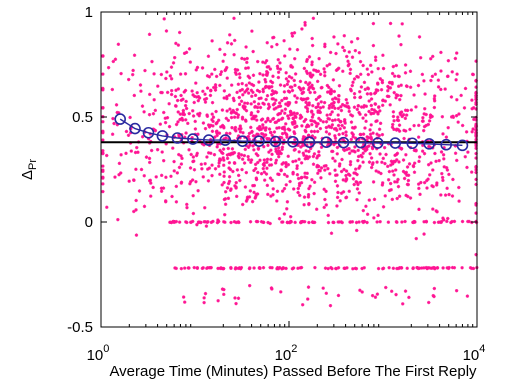  Describe the element at coordinates (82, 117) in the screenshot. I see `y-tick-label: 0.5` at that location.